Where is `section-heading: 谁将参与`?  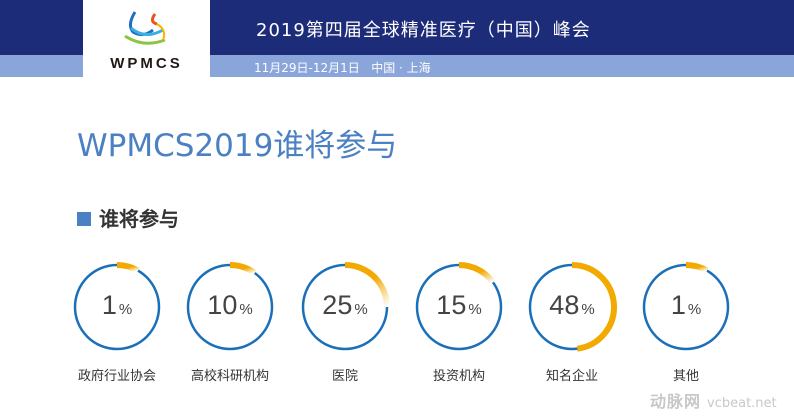 section-heading: 谁将参与 is located at coordinates (128, 217).